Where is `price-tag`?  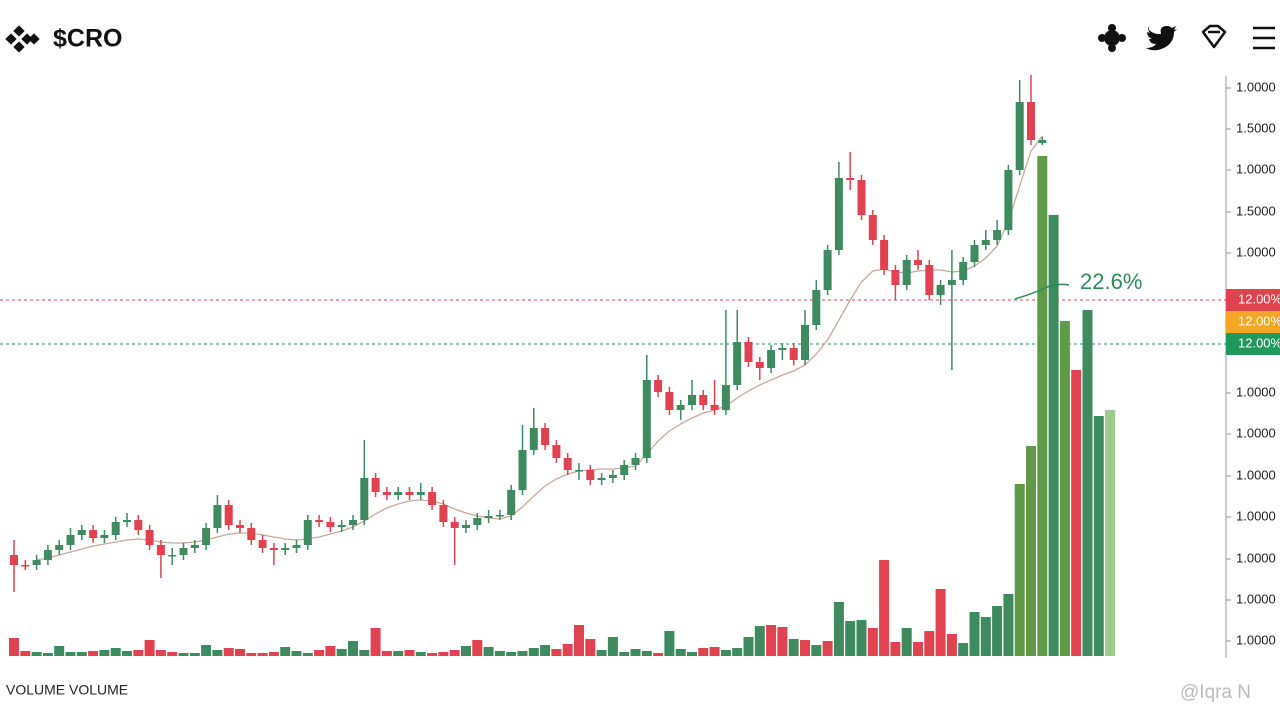
price-tag is located at coordinates (1253, 344).